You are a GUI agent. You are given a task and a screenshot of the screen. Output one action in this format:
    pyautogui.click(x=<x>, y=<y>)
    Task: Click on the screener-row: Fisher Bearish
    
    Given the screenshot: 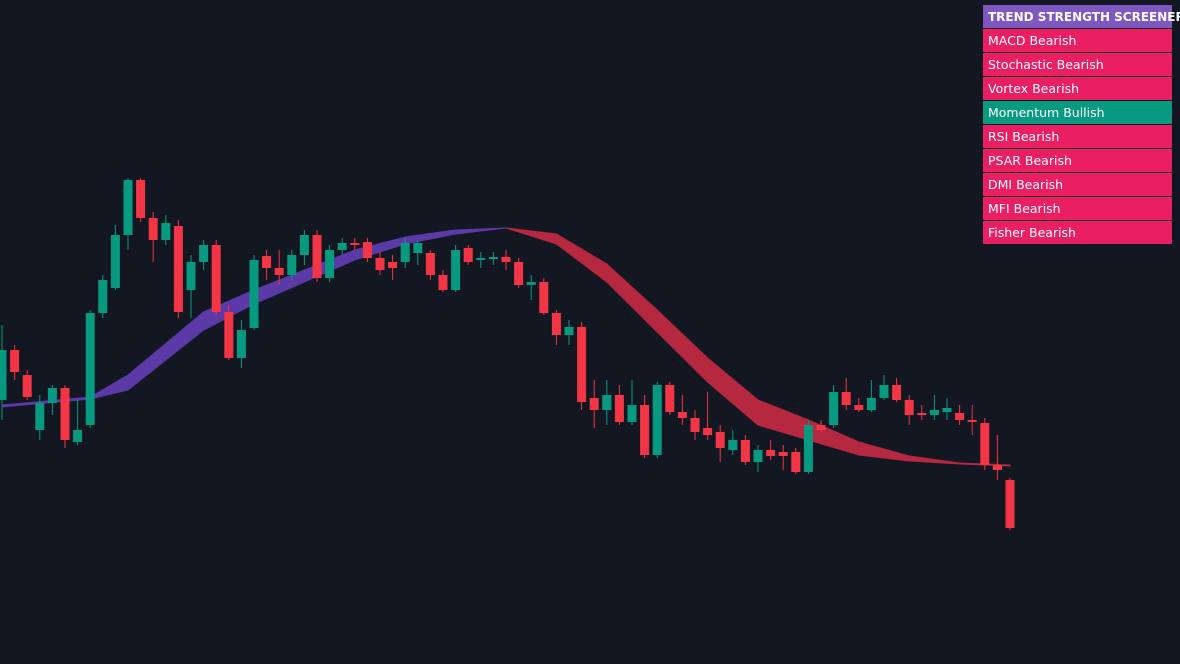 What is the action you would take?
    pyautogui.click(x=1077, y=233)
    